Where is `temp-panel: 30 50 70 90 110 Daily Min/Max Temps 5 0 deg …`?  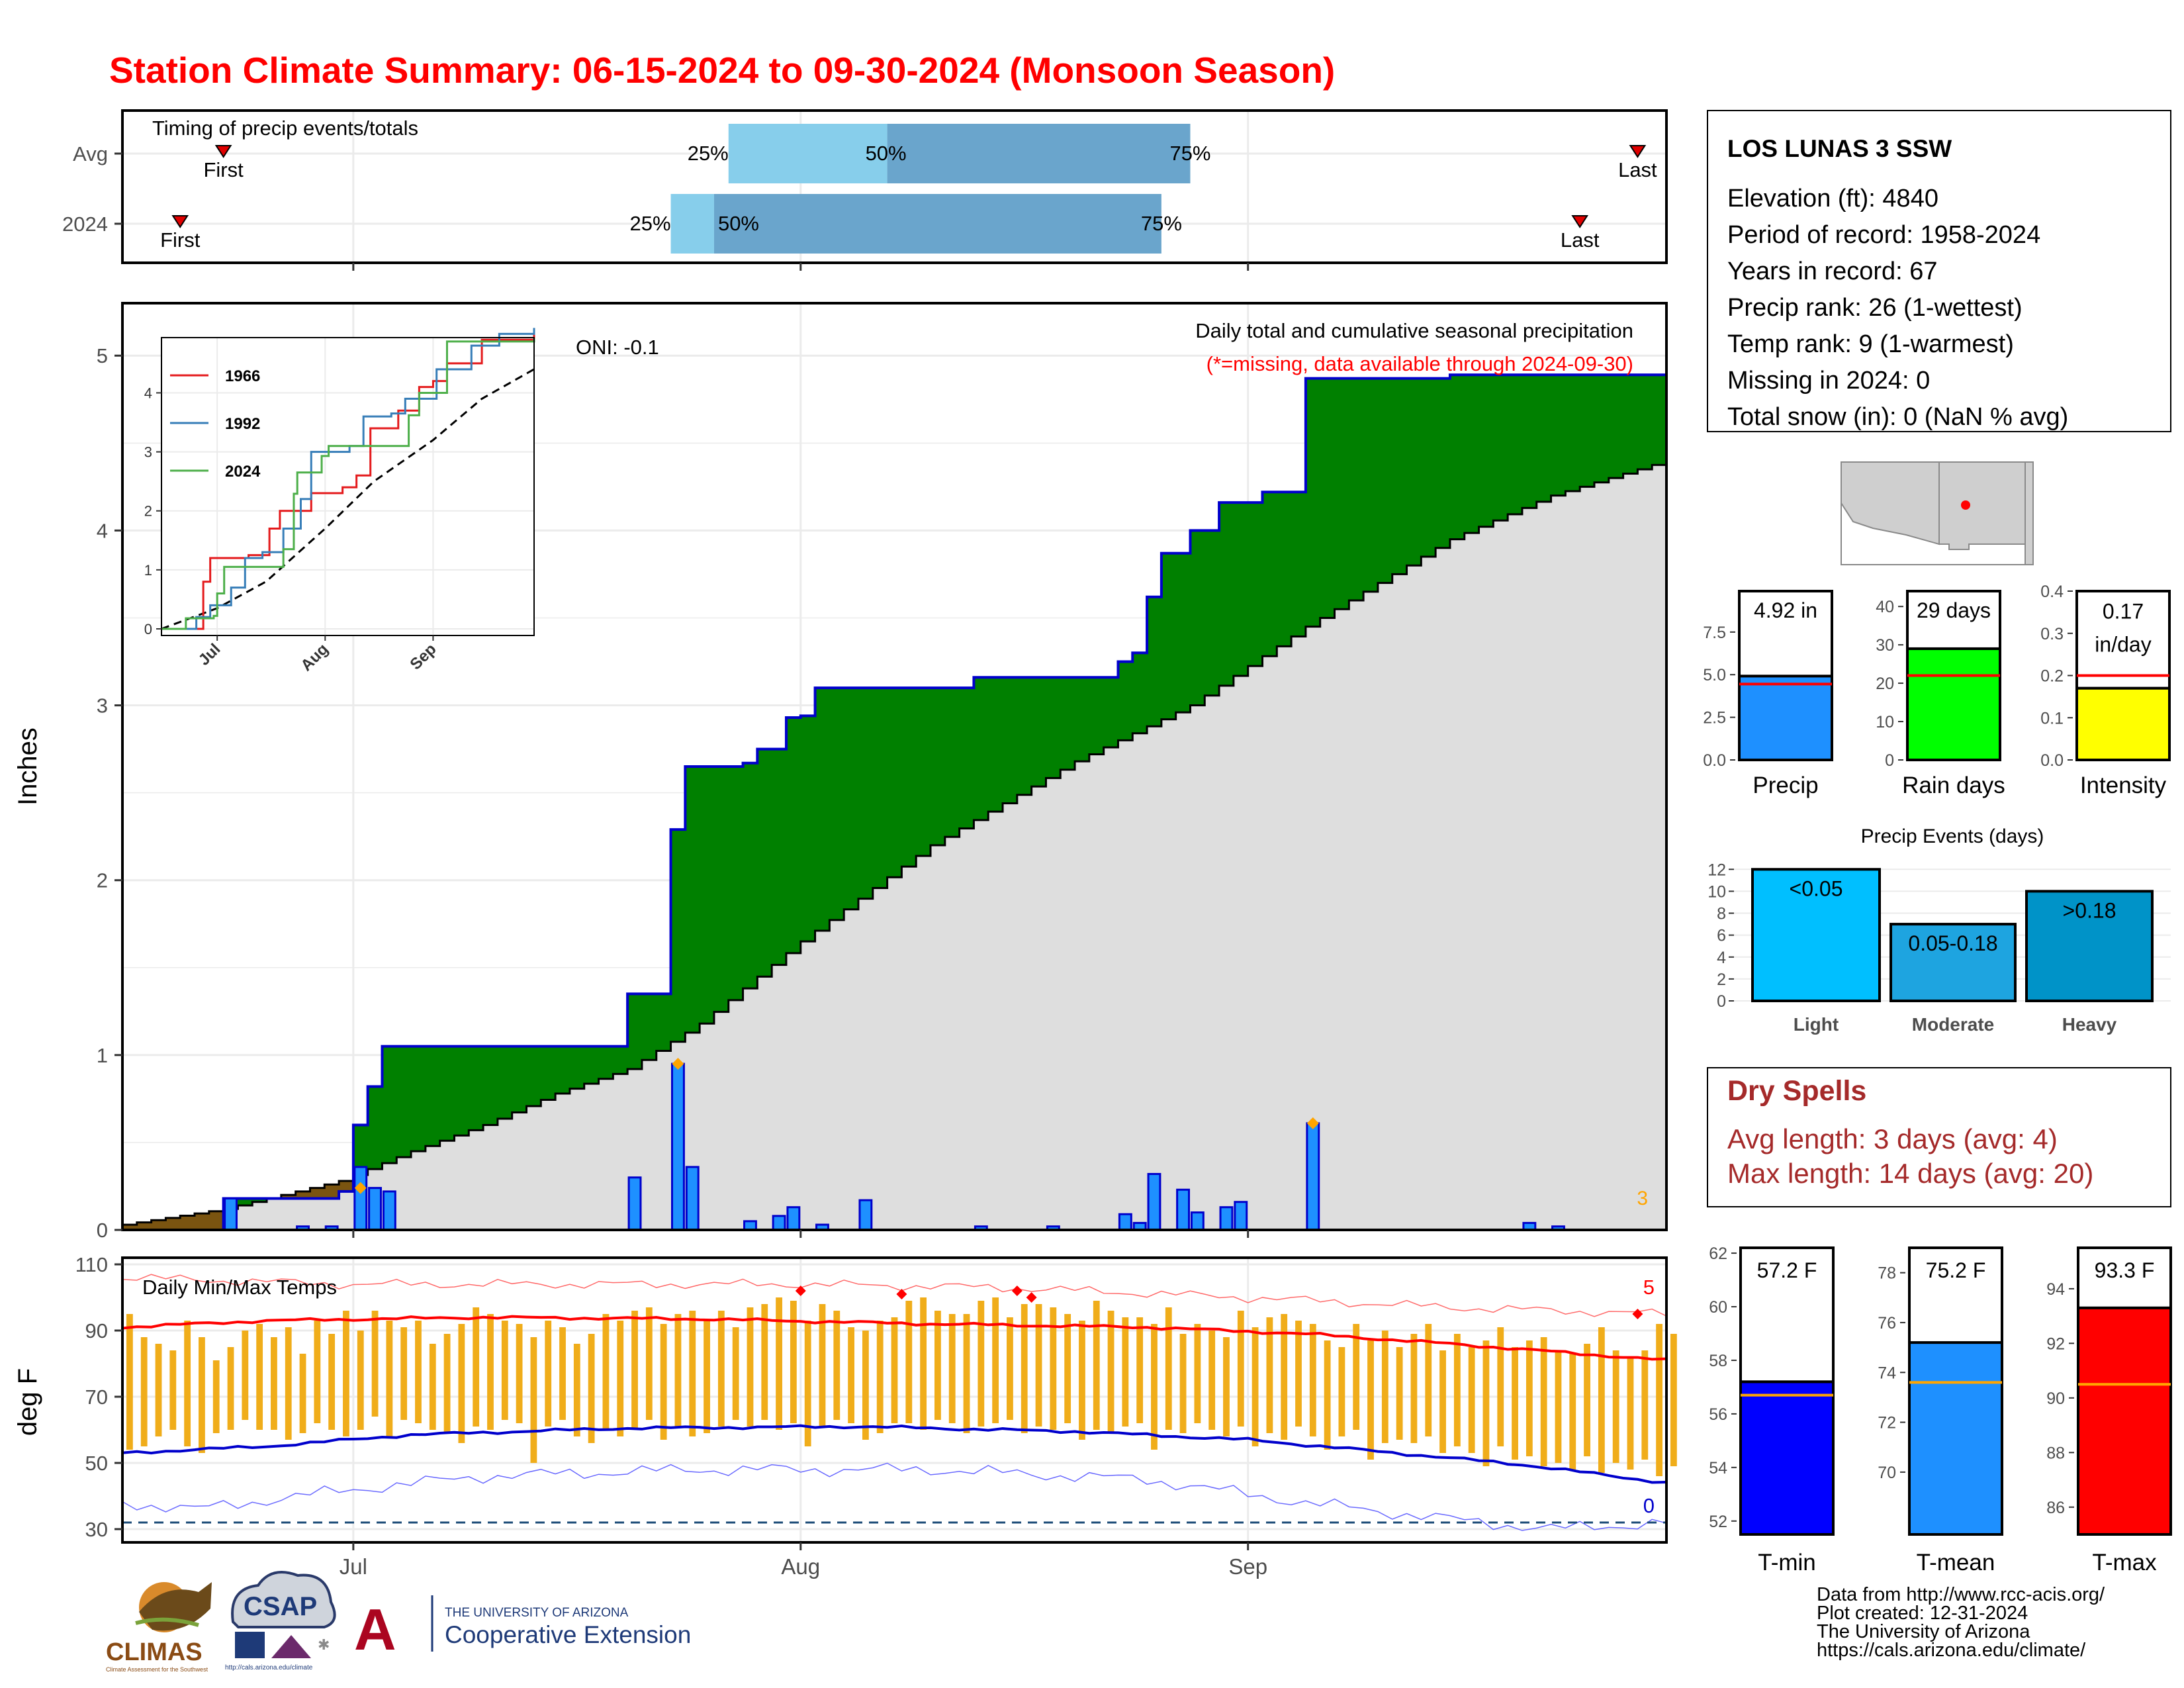
temp-panel: 30 50 70 90 110 Daily Min/Max Temps 5 0 deg … is located at coordinates (845, 1416).